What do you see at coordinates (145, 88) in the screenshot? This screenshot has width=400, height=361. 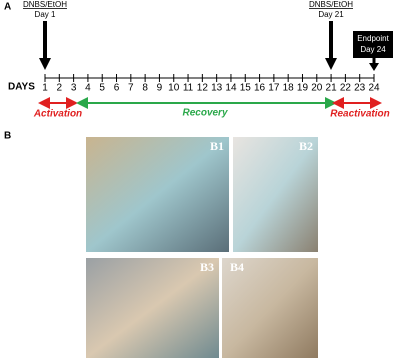 I see `day-label: 8` at bounding box center [145, 88].